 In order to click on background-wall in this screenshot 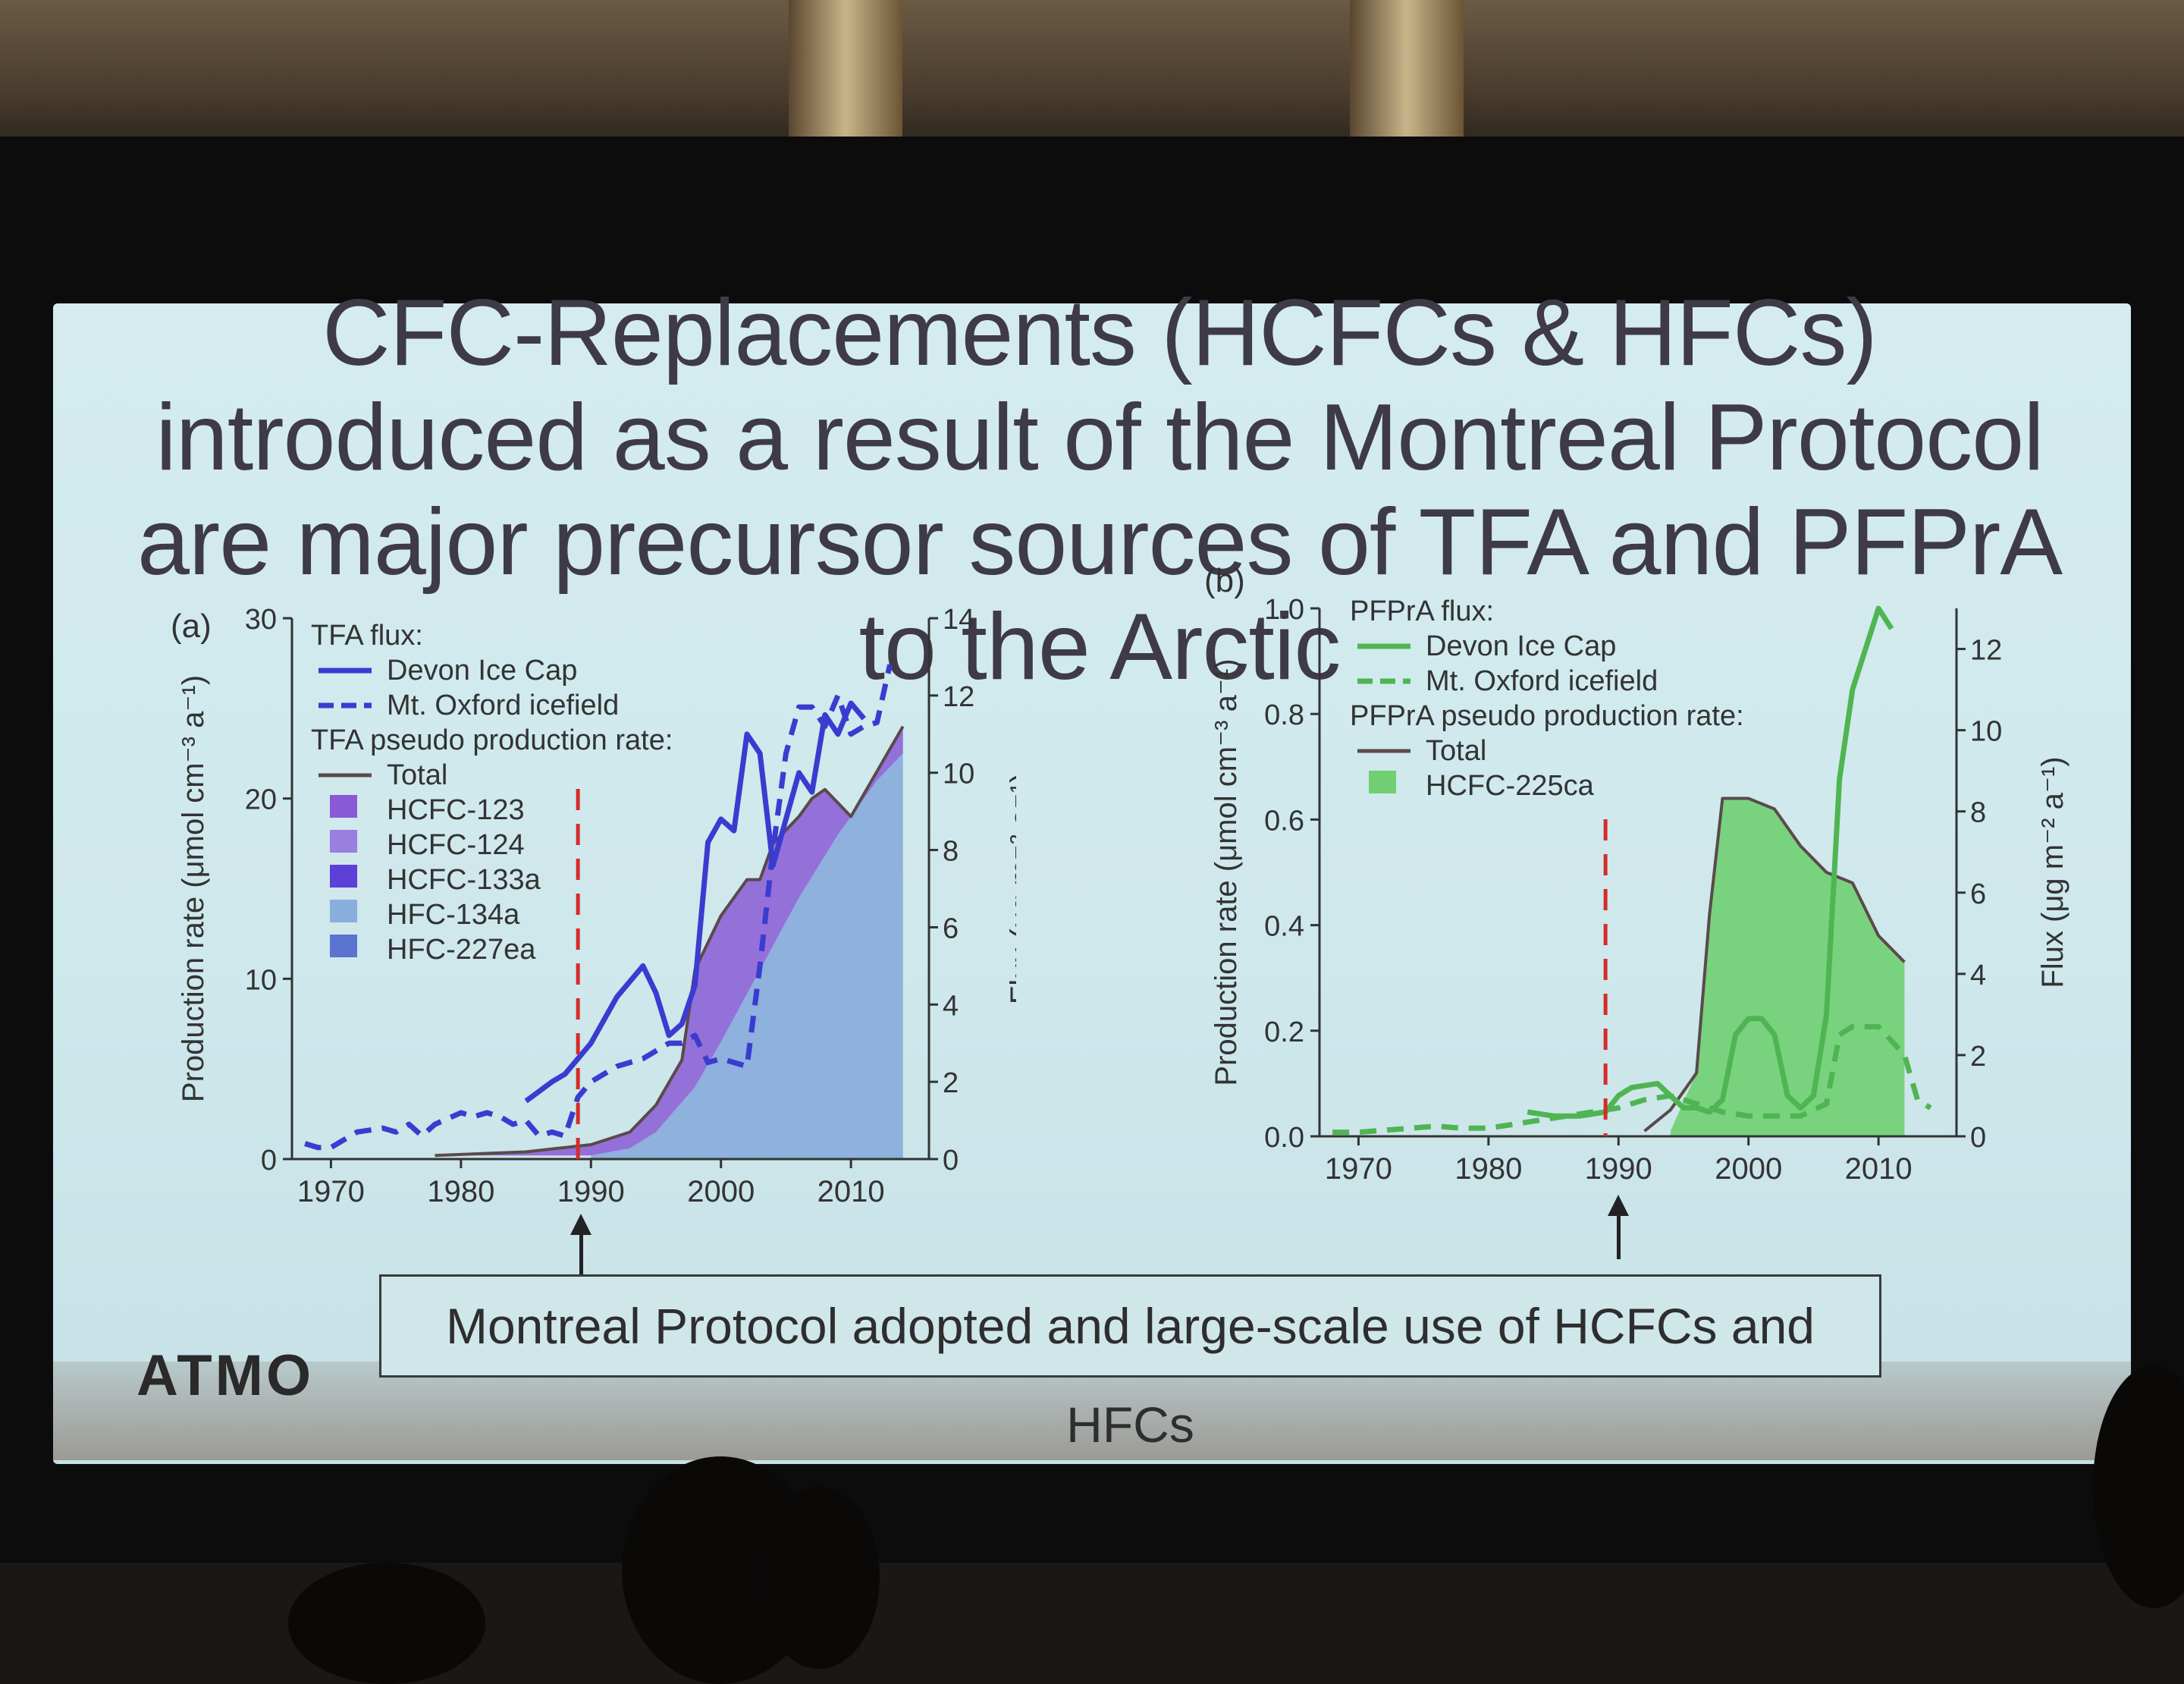, I will do `click(1092, 76)`.